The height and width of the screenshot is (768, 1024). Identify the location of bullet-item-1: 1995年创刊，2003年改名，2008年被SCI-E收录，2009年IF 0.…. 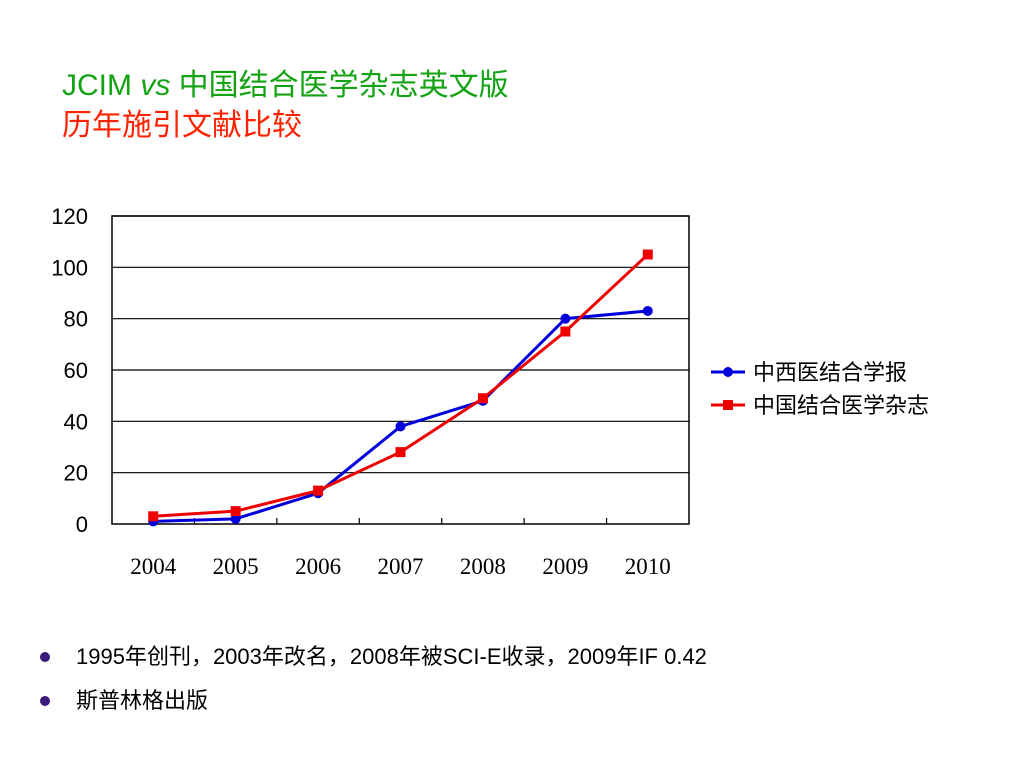
(373, 662).